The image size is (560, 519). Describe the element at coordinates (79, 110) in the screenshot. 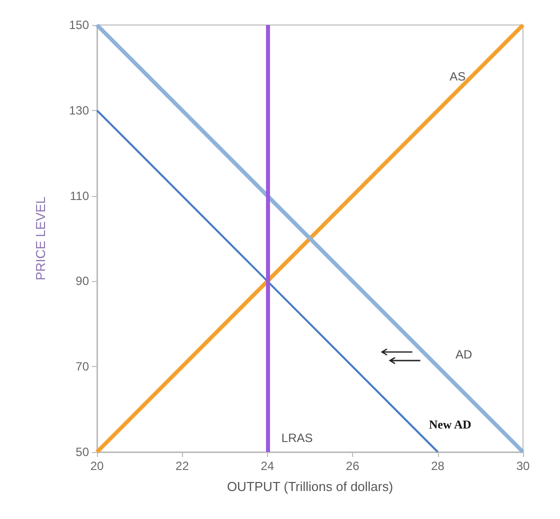

I see `y-tick-label: 130` at that location.